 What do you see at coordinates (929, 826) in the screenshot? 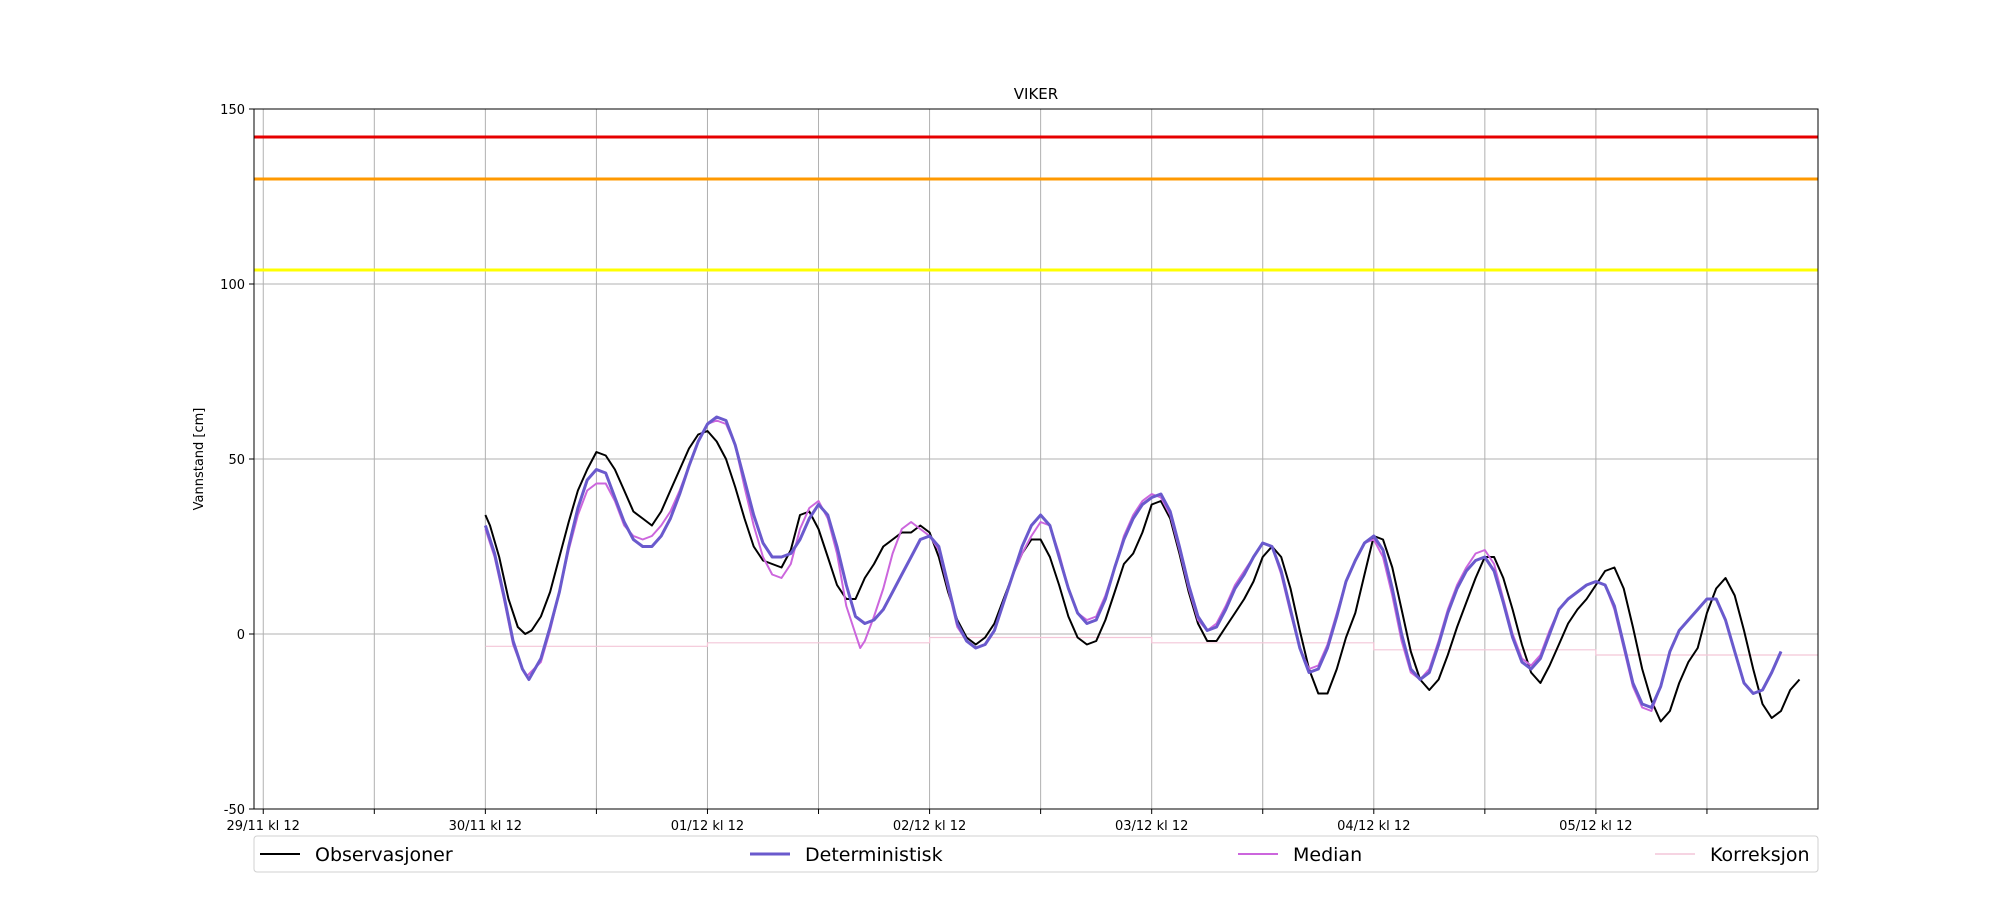
I see `x-tick-label: 02/12 kl 12` at bounding box center [929, 826].